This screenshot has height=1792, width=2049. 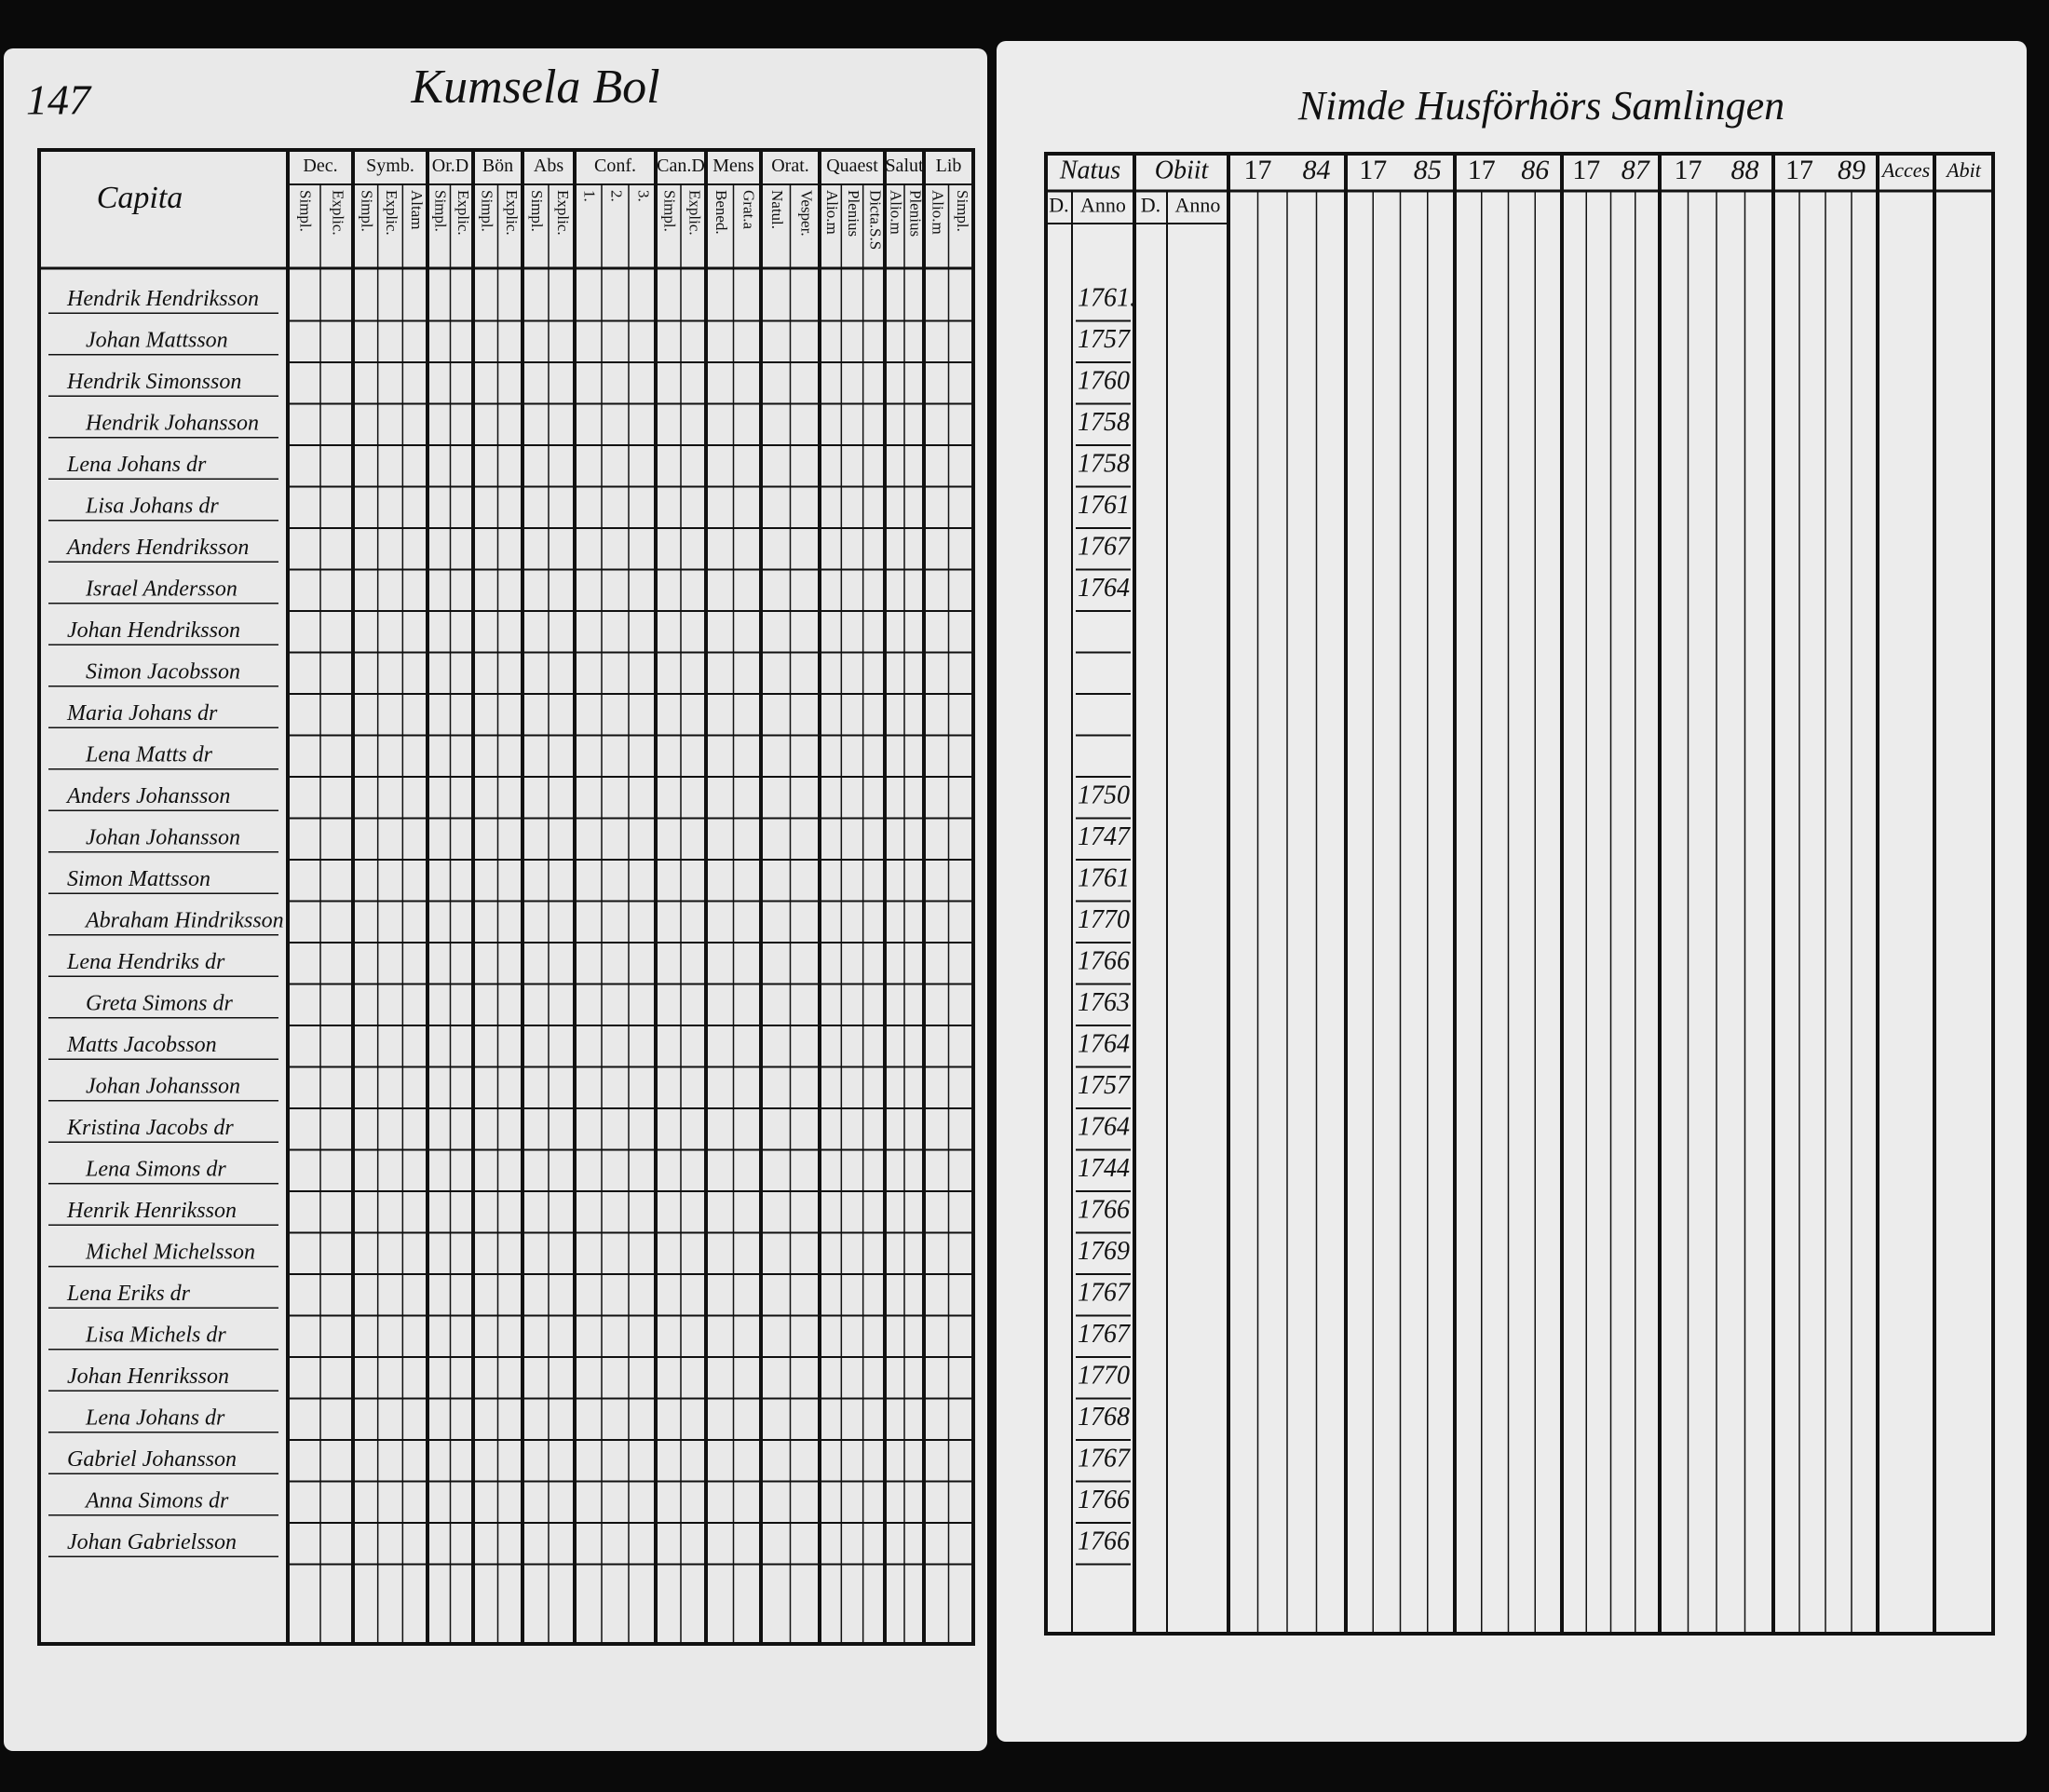 What do you see at coordinates (1535, 170) in the screenshot?
I see `year-digits: 86` at bounding box center [1535, 170].